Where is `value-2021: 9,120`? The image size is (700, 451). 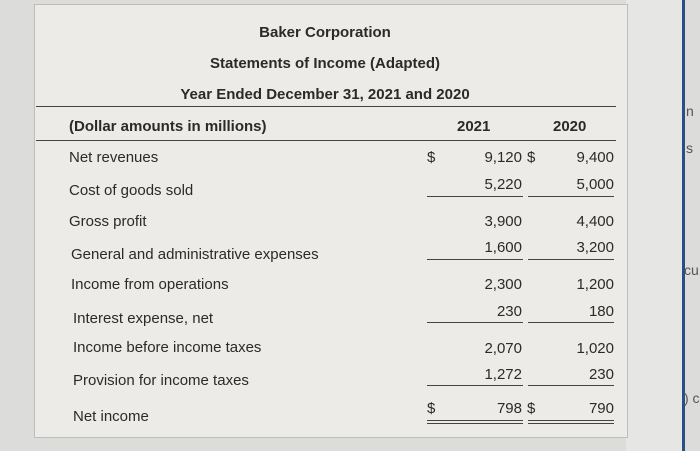
value-2021: 9,120 is located at coordinates (503, 157).